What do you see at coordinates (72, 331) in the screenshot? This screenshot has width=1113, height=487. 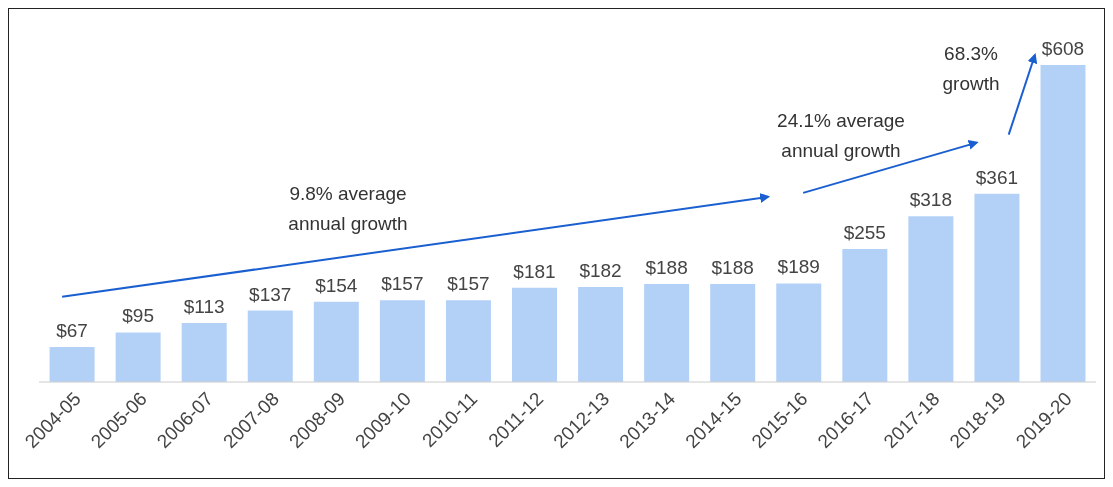 I see `data-label: $67` at bounding box center [72, 331].